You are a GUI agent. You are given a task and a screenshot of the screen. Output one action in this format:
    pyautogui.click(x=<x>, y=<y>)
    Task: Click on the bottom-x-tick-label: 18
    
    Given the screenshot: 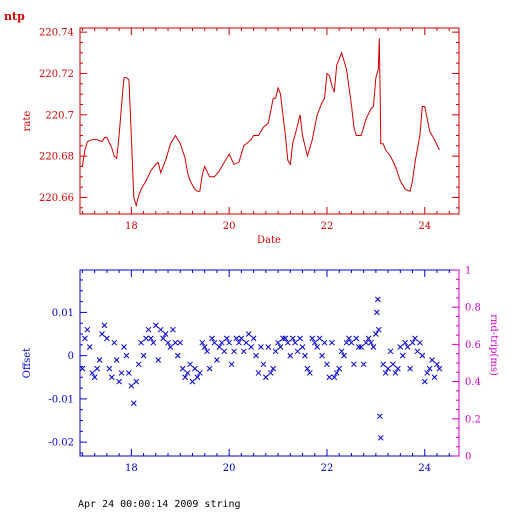 What is the action you would take?
    pyautogui.click(x=131, y=468)
    